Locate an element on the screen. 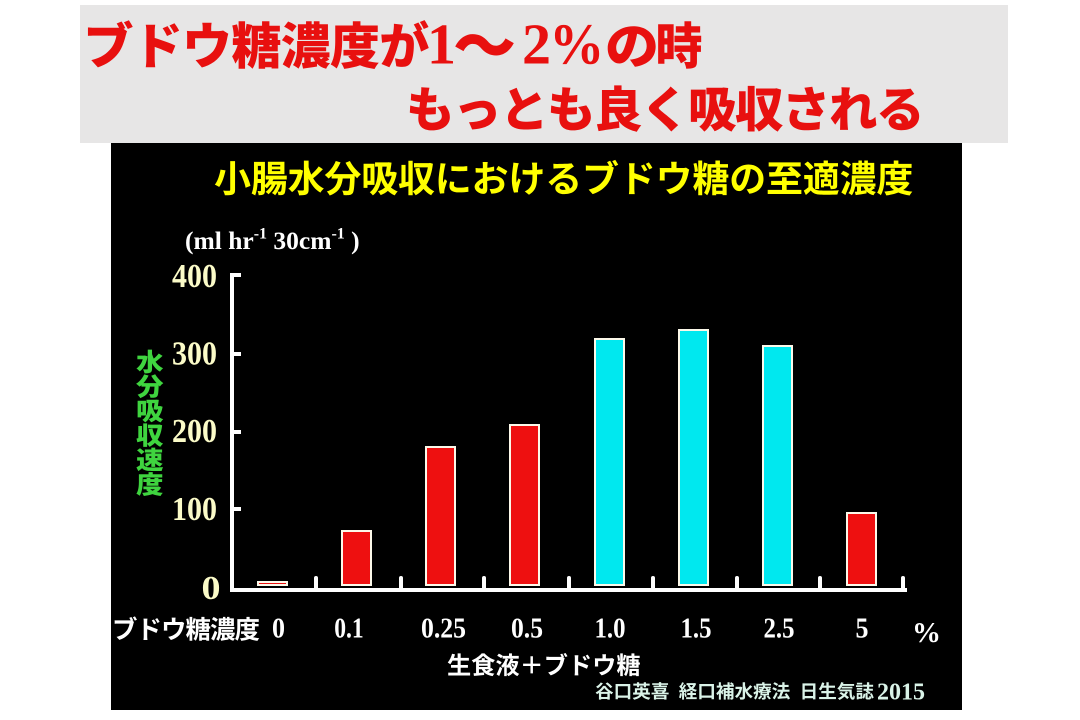 This screenshot has height=720, width=1080. svg-text: 0.5 is located at coordinates (527, 629).